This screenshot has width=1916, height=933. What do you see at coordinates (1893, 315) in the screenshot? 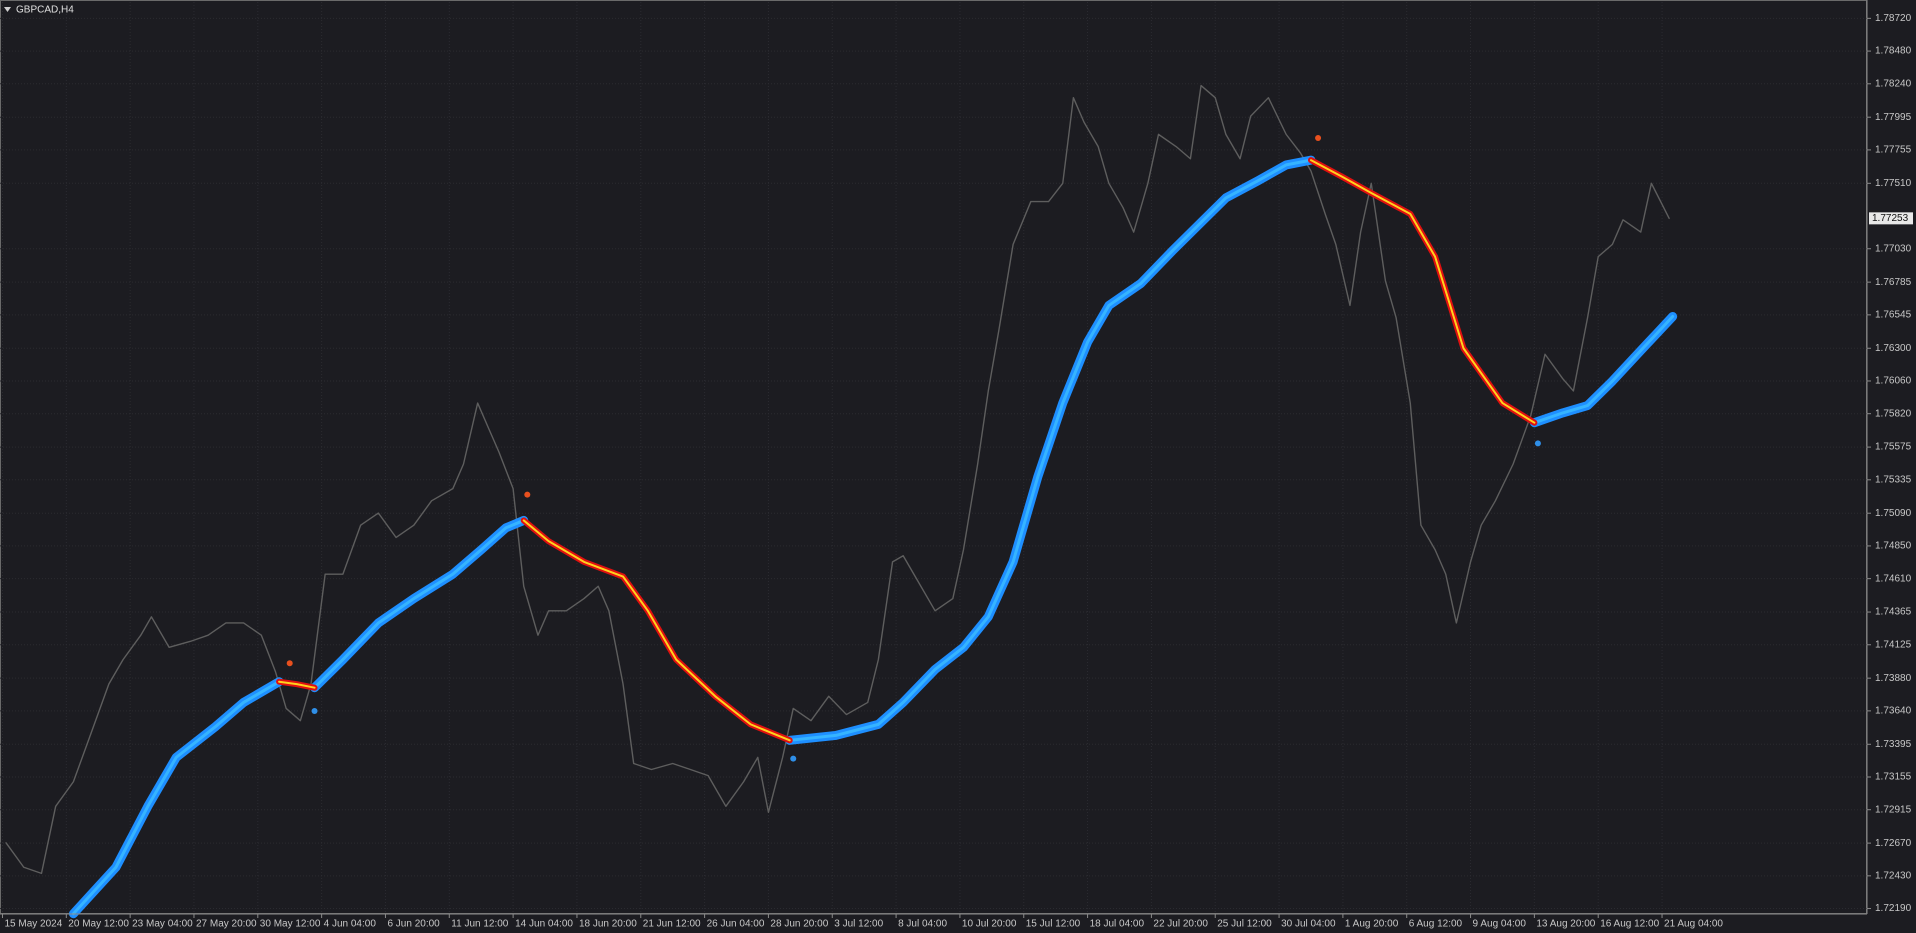
I see `y-tick-label: 1.76545` at bounding box center [1893, 315].